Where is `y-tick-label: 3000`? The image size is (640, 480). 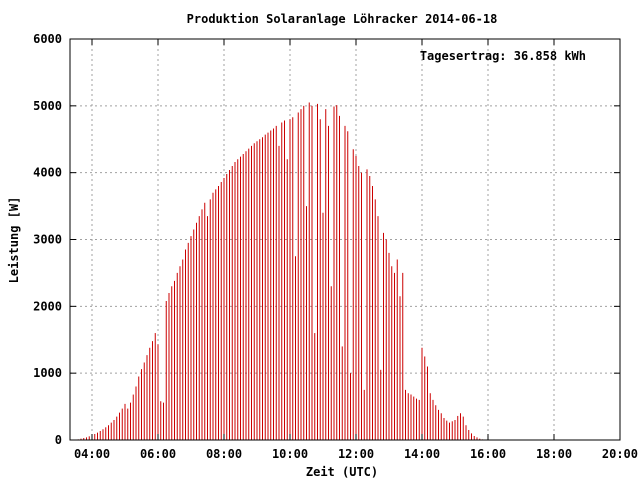 y-tick-label: 3000 is located at coordinates (47, 240).